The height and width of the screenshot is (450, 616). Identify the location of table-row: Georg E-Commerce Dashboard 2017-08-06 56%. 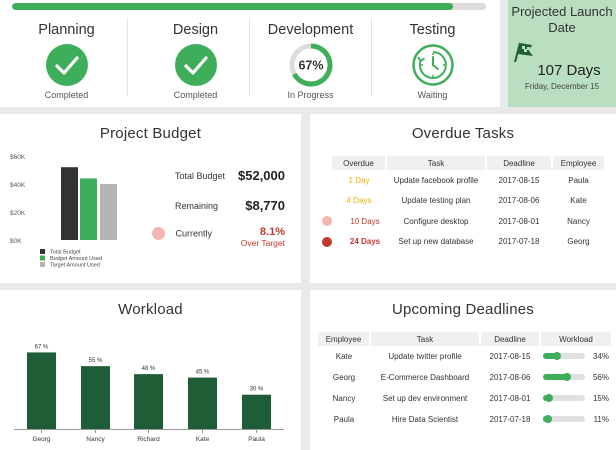
(465, 377).